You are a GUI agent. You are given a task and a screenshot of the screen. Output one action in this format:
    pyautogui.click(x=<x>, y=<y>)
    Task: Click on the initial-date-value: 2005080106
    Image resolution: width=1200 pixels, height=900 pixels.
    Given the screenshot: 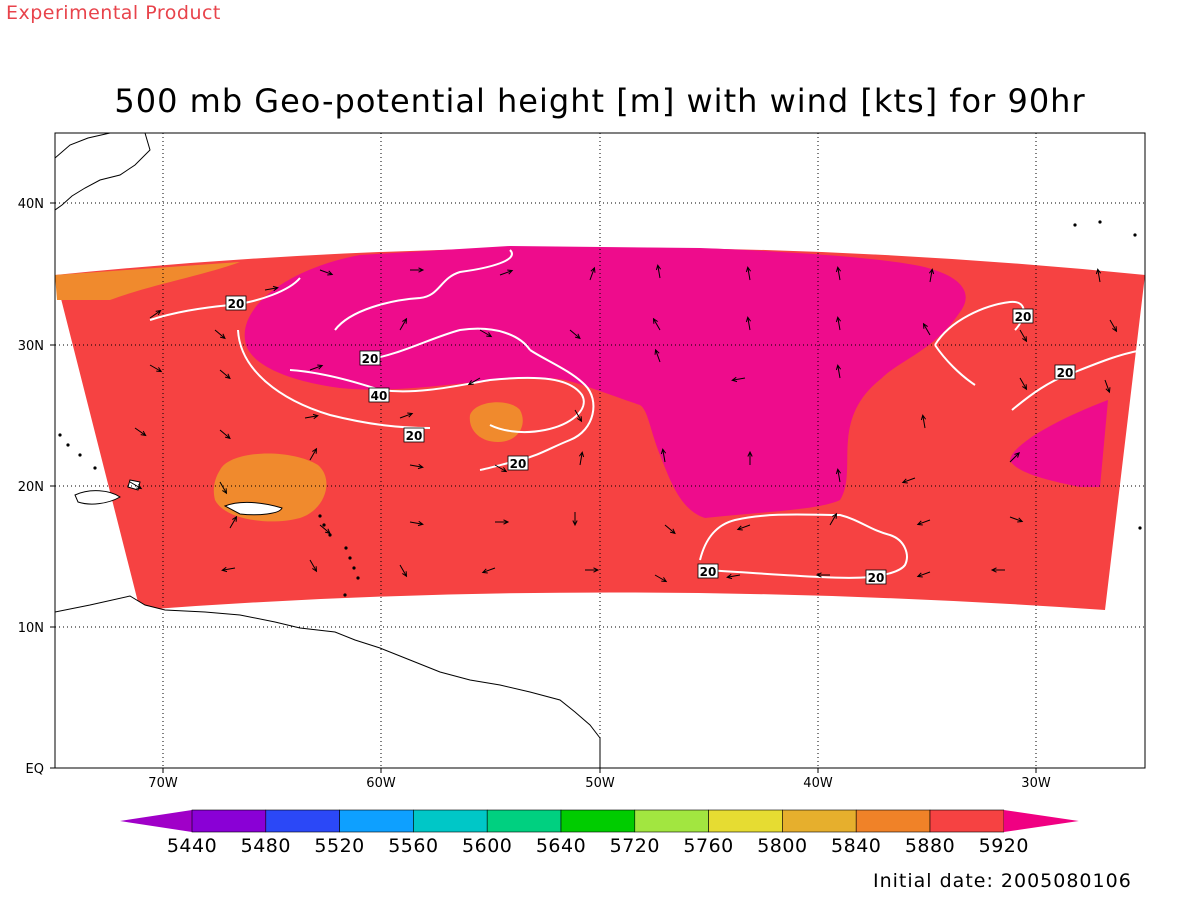 What is the action you would take?
    pyautogui.click(x=1066, y=881)
    